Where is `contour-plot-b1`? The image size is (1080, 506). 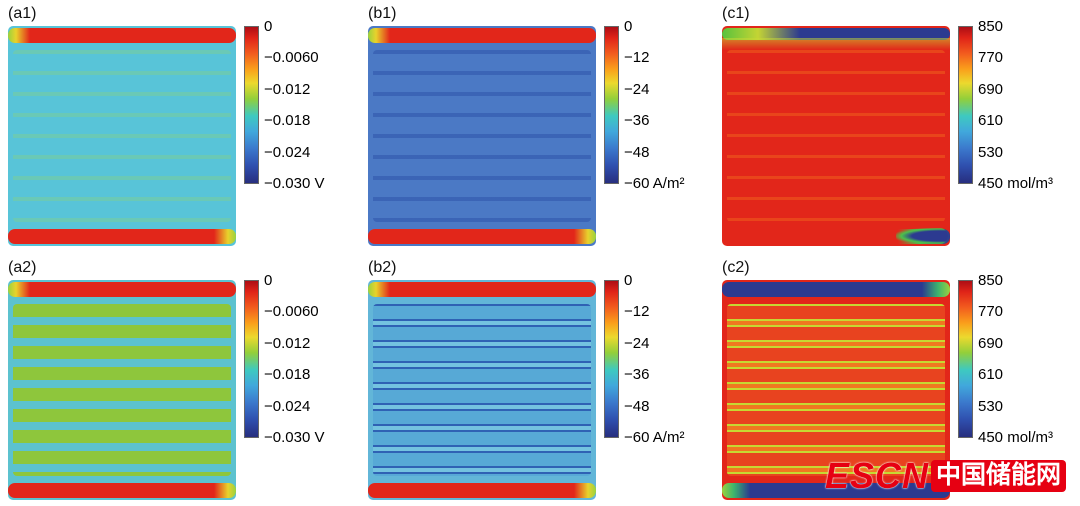 contour-plot-b1 is located at coordinates (482, 136).